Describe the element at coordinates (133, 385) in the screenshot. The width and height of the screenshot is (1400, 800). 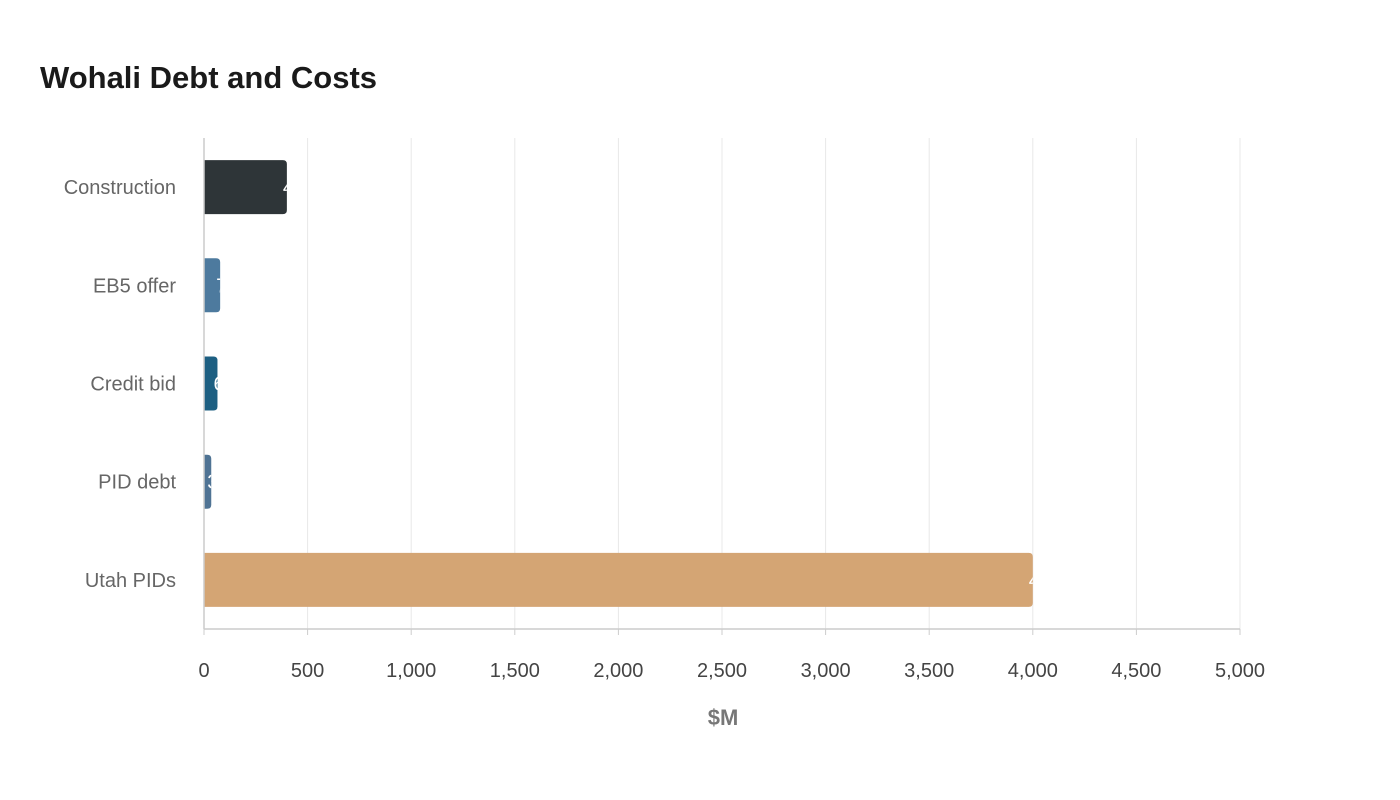
I see `category-label: Credit bid` at that location.